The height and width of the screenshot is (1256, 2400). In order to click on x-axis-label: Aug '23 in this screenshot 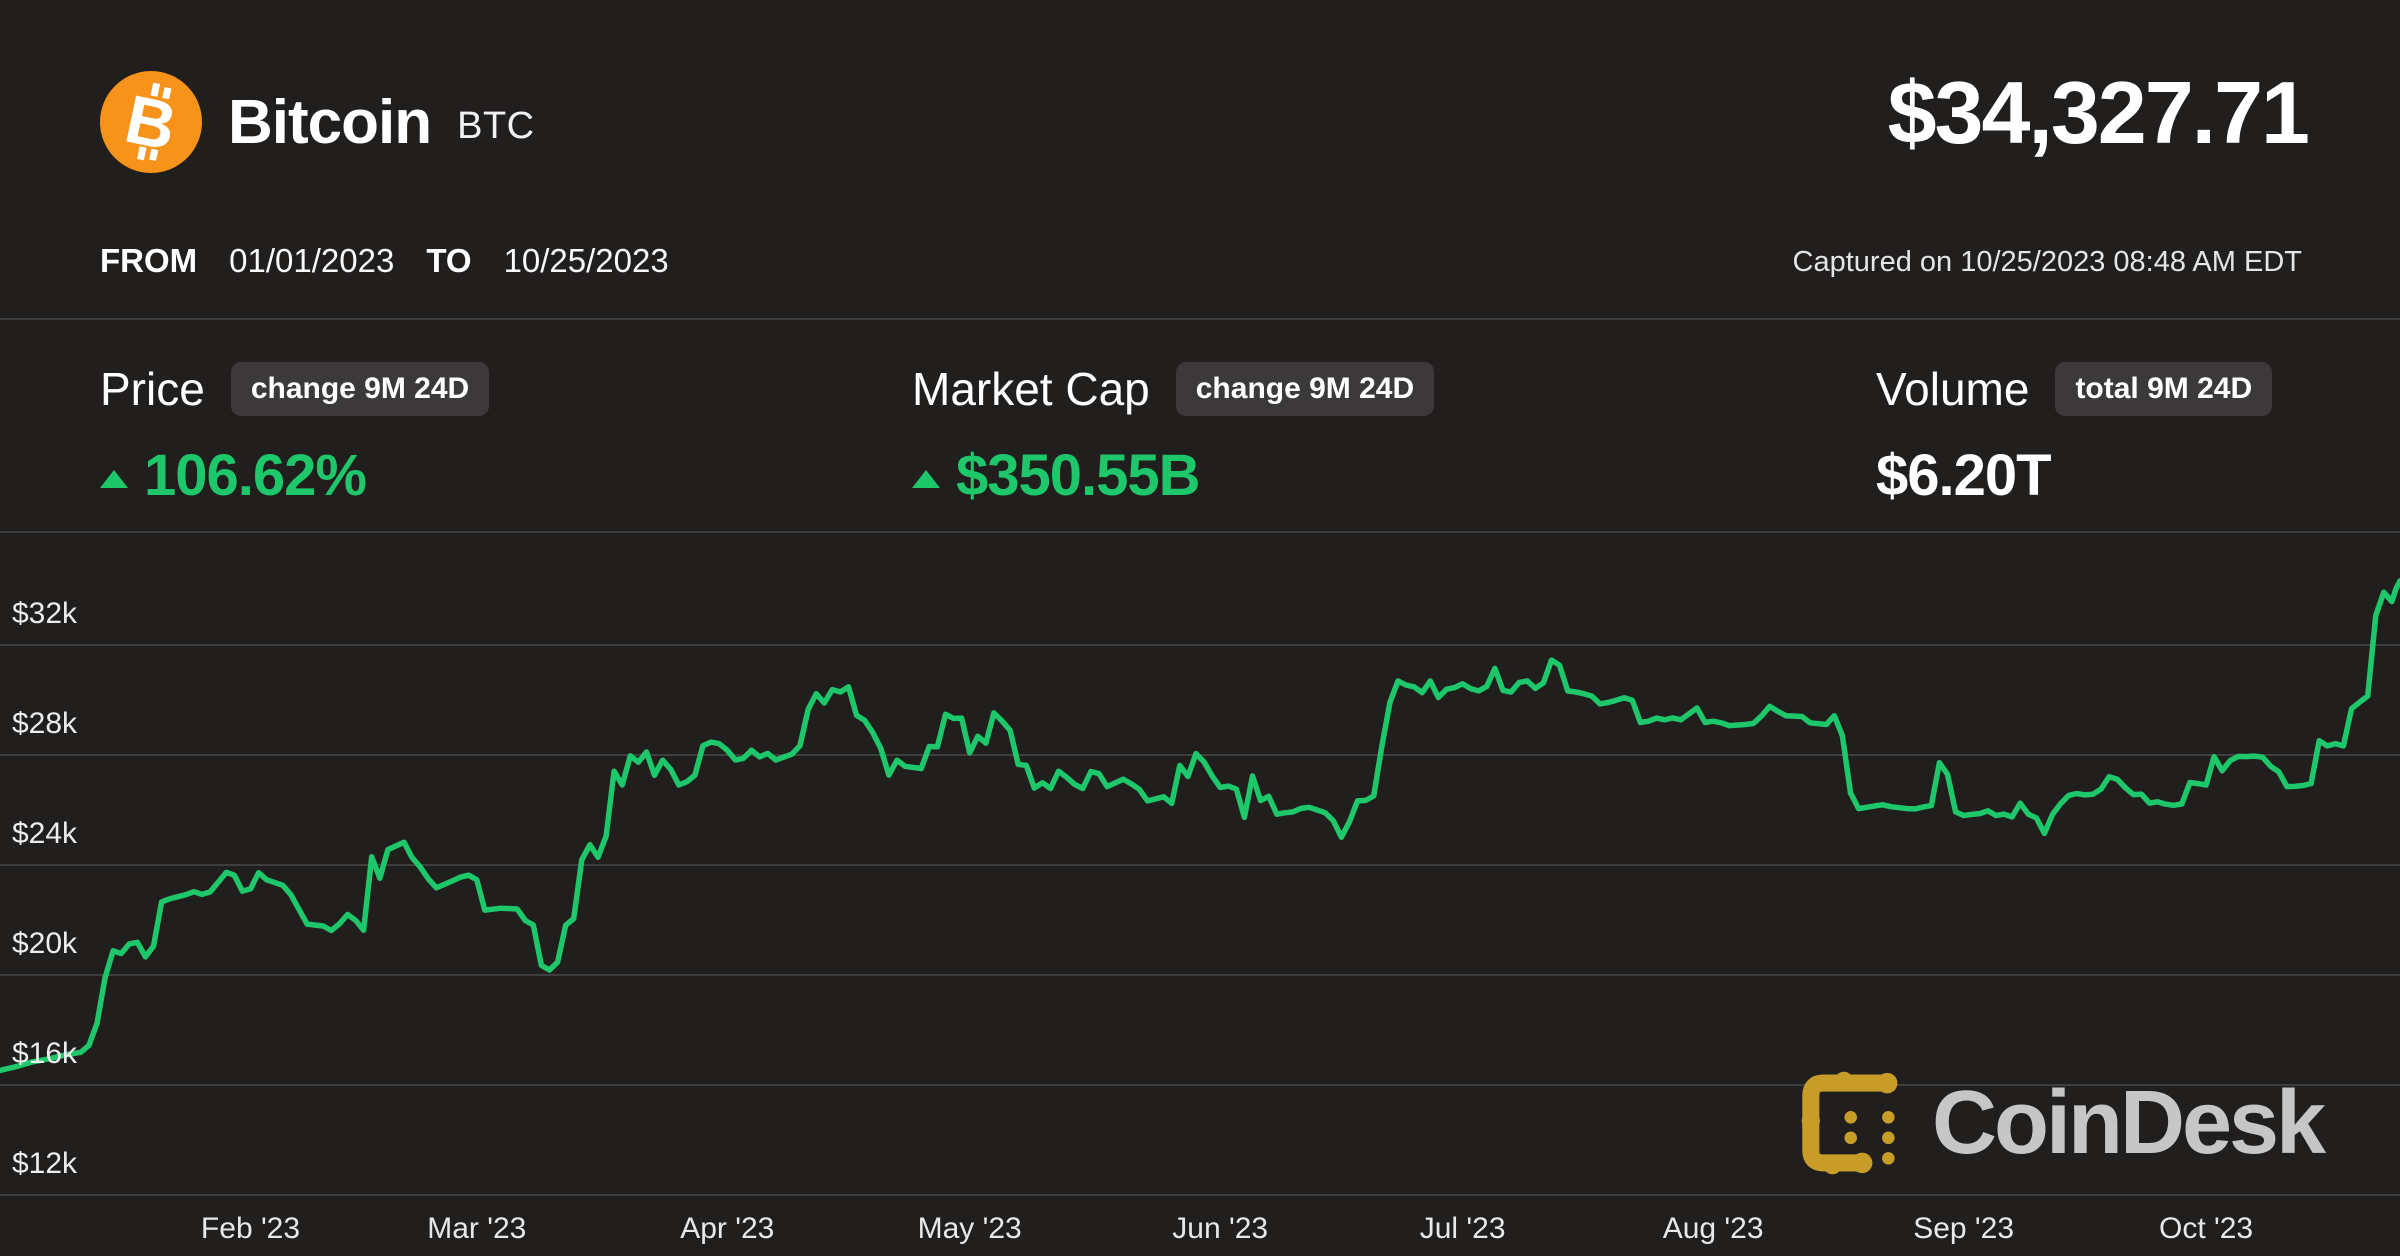, I will do `click(1713, 1228)`.